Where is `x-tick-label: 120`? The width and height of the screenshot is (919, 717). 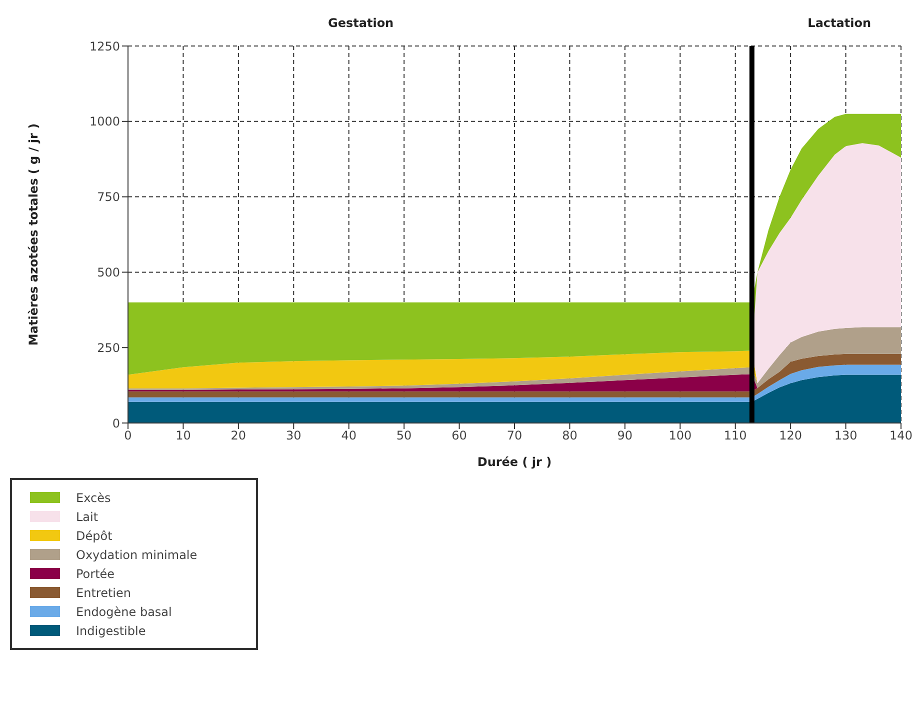 x-tick-label: 120 is located at coordinates (790, 435).